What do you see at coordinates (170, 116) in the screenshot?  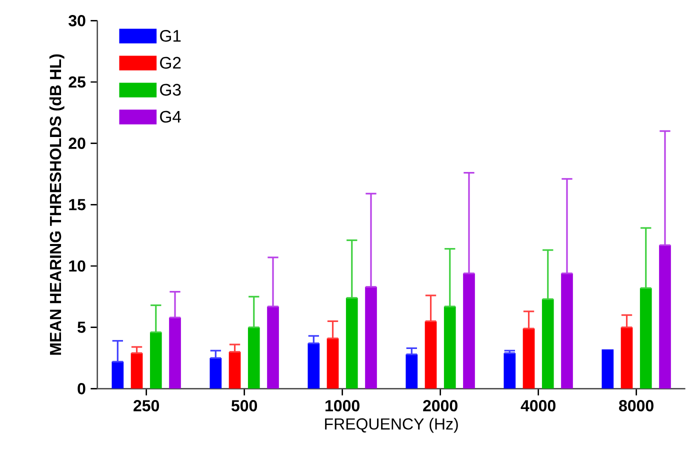 I see `legend-label: G4` at bounding box center [170, 116].